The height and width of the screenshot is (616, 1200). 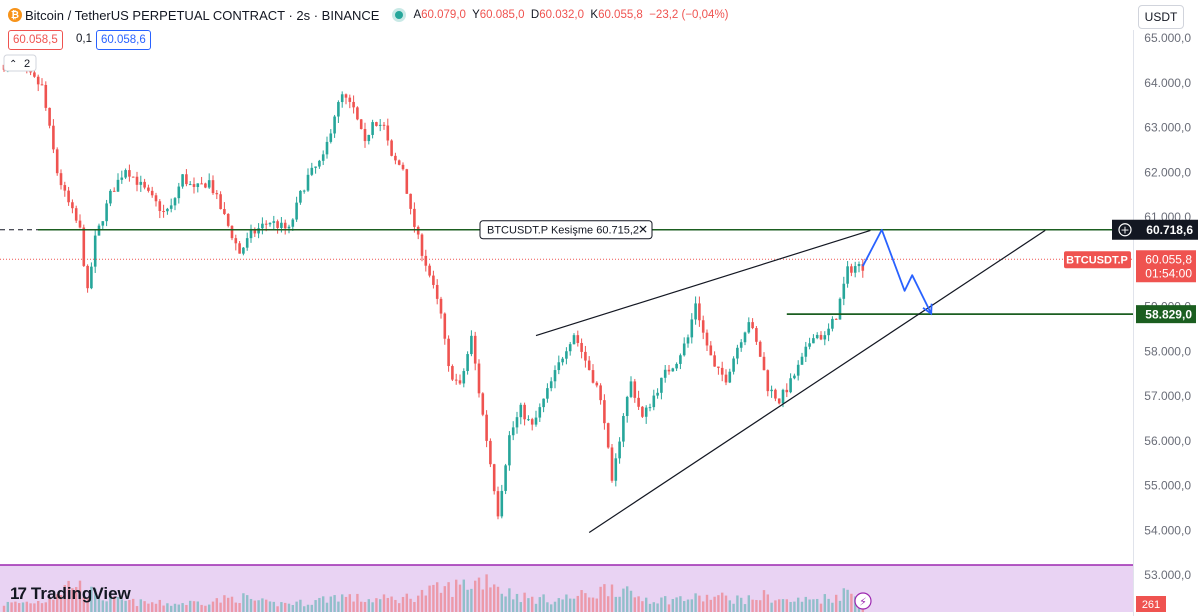 What do you see at coordinates (123, 40) in the screenshot?
I see `buy-price-button: 60.058,6` at bounding box center [123, 40].